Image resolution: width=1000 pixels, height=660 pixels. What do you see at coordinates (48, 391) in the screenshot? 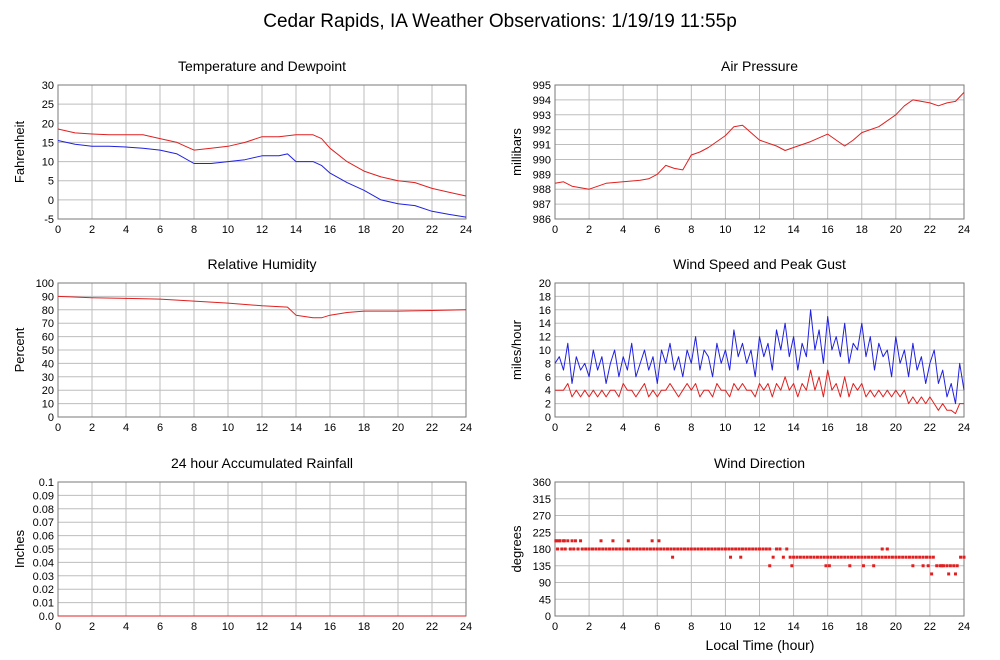
I see `y-tick-label: 20` at bounding box center [48, 391].